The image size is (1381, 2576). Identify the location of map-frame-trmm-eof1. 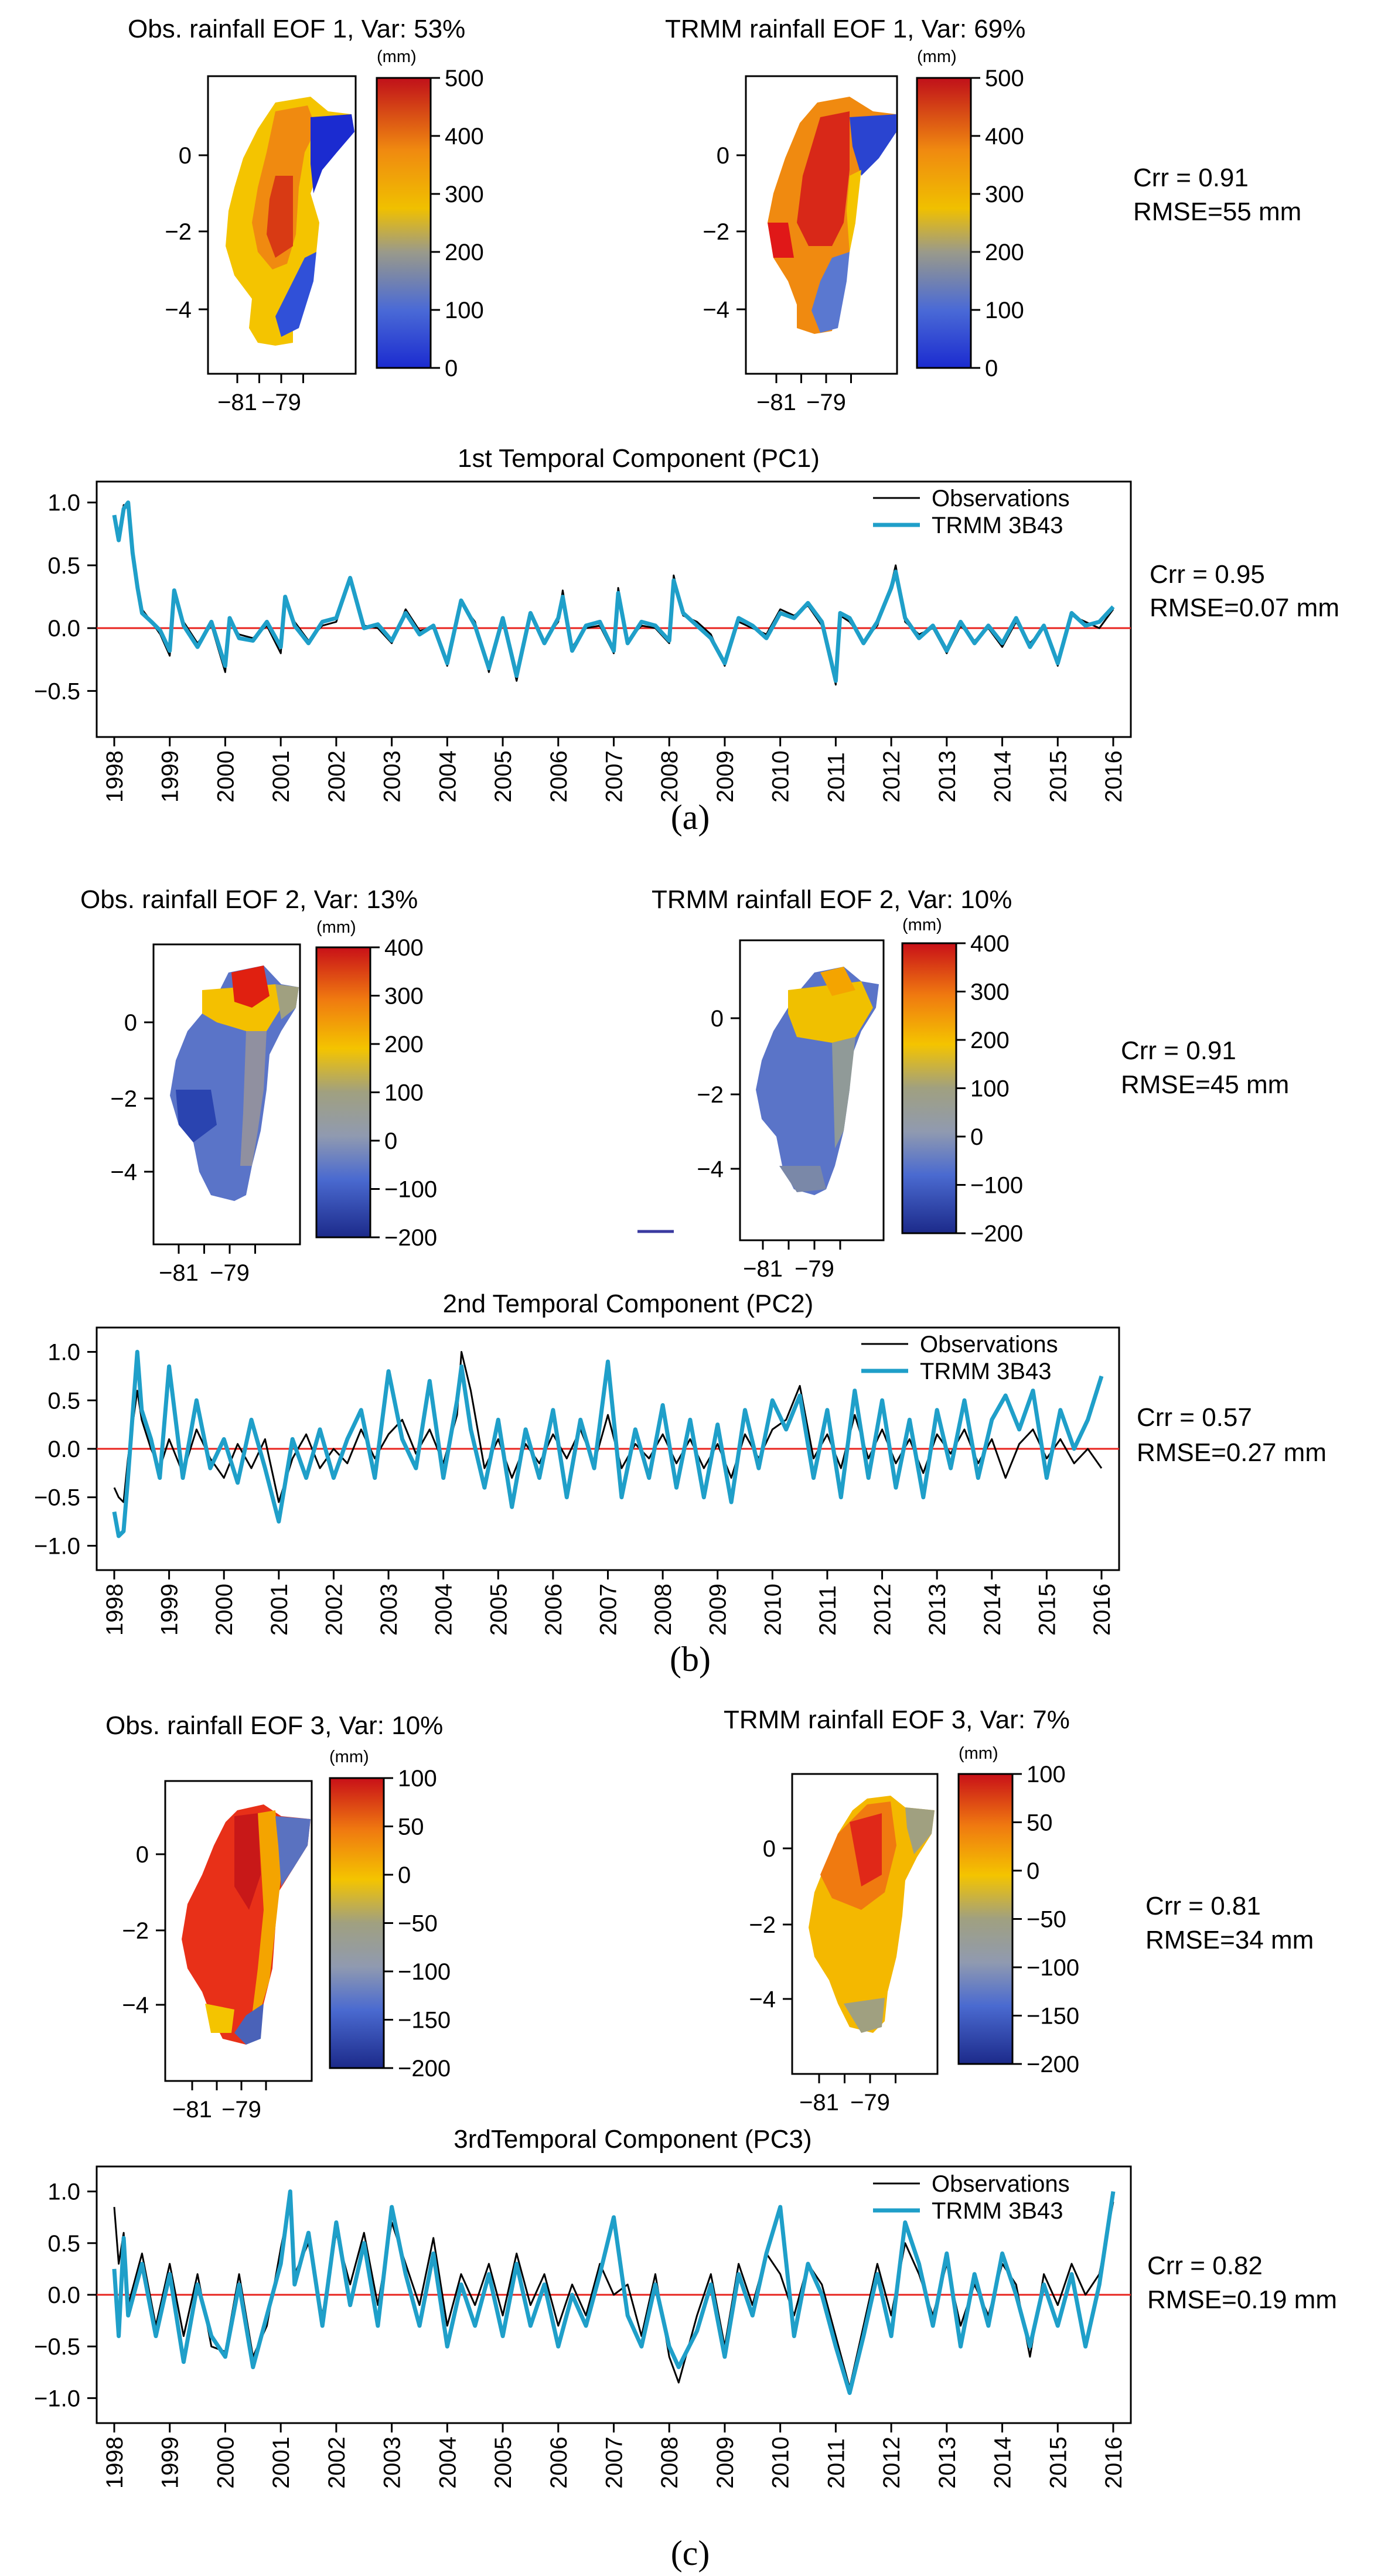
(821, 225).